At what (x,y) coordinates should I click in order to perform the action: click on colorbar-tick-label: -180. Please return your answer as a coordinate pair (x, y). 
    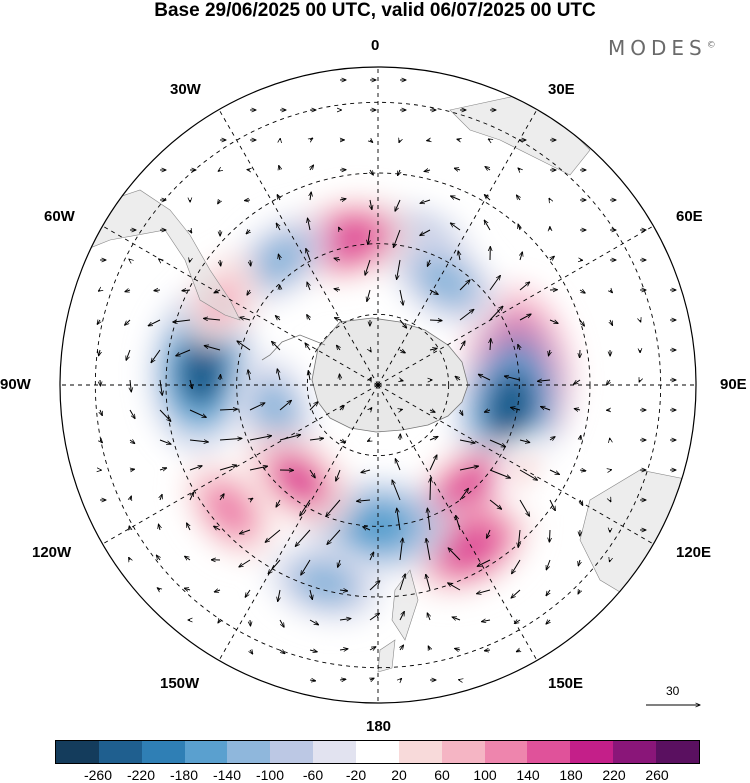
    Looking at the image, I should click on (184, 775).